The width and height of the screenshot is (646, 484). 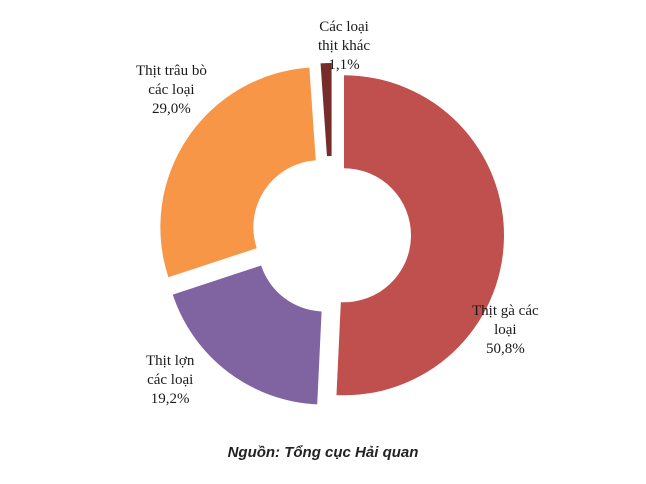 What do you see at coordinates (171, 71) in the screenshot?
I see `slice-label-beef-line1: Thịt trâu bò` at bounding box center [171, 71].